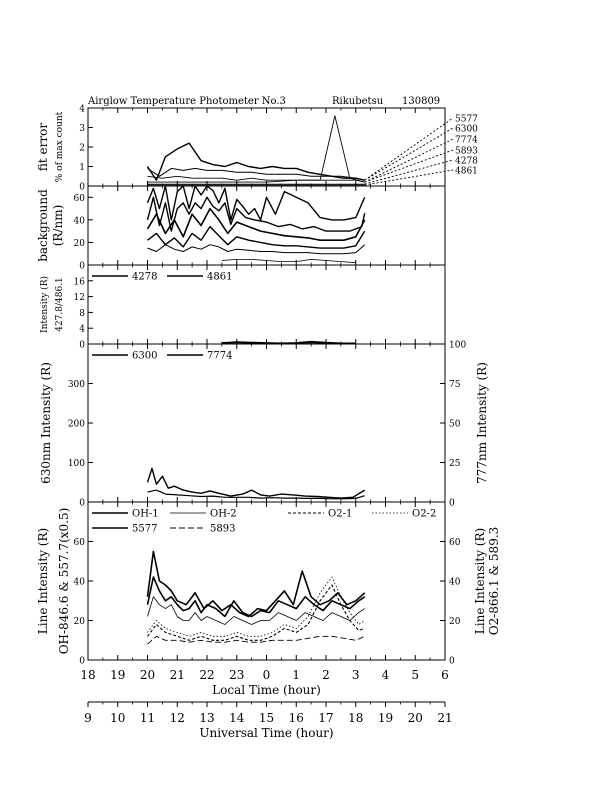  What do you see at coordinates (264, 522) in the screenshot?
I see `legend: OH-1 OH-2 O2-1 O2-2 5577 5893` at bounding box center [264, 522].